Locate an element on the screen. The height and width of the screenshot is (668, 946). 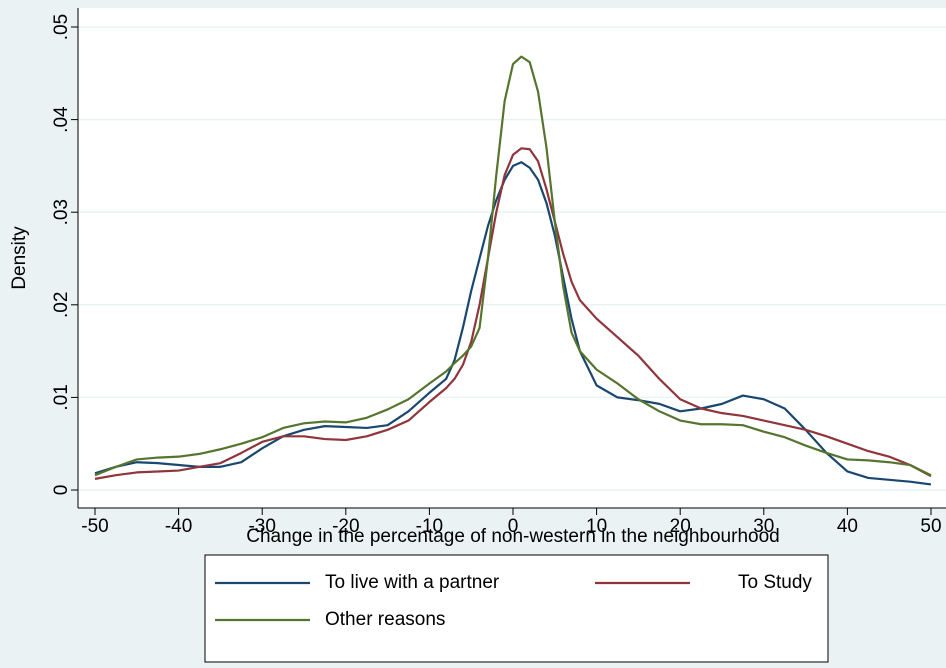
x-tick-label: -20 is located at coordinates (345, 526).